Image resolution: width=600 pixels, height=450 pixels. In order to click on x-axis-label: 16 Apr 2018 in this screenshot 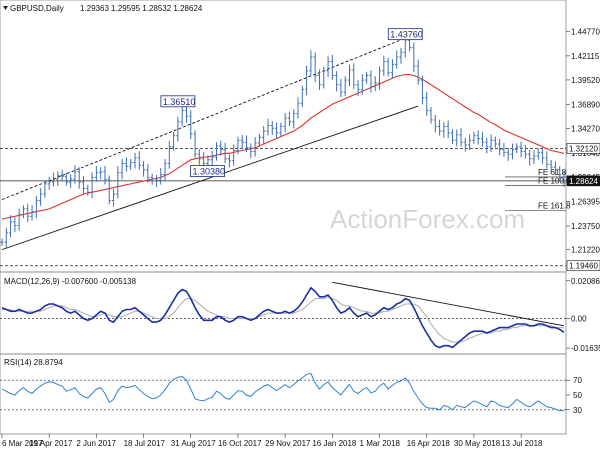, I will do `click(429, 443)`.